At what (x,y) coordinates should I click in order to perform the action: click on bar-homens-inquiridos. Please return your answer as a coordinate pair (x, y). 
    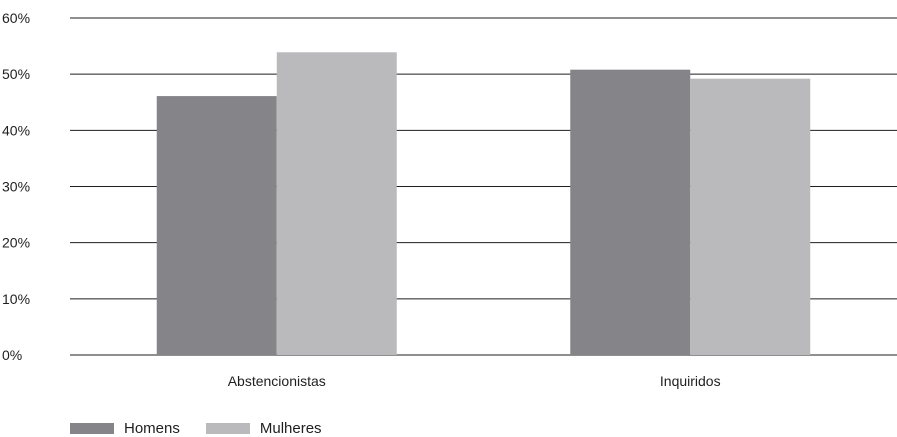
    Looking at the image, I should click on (630, 212).